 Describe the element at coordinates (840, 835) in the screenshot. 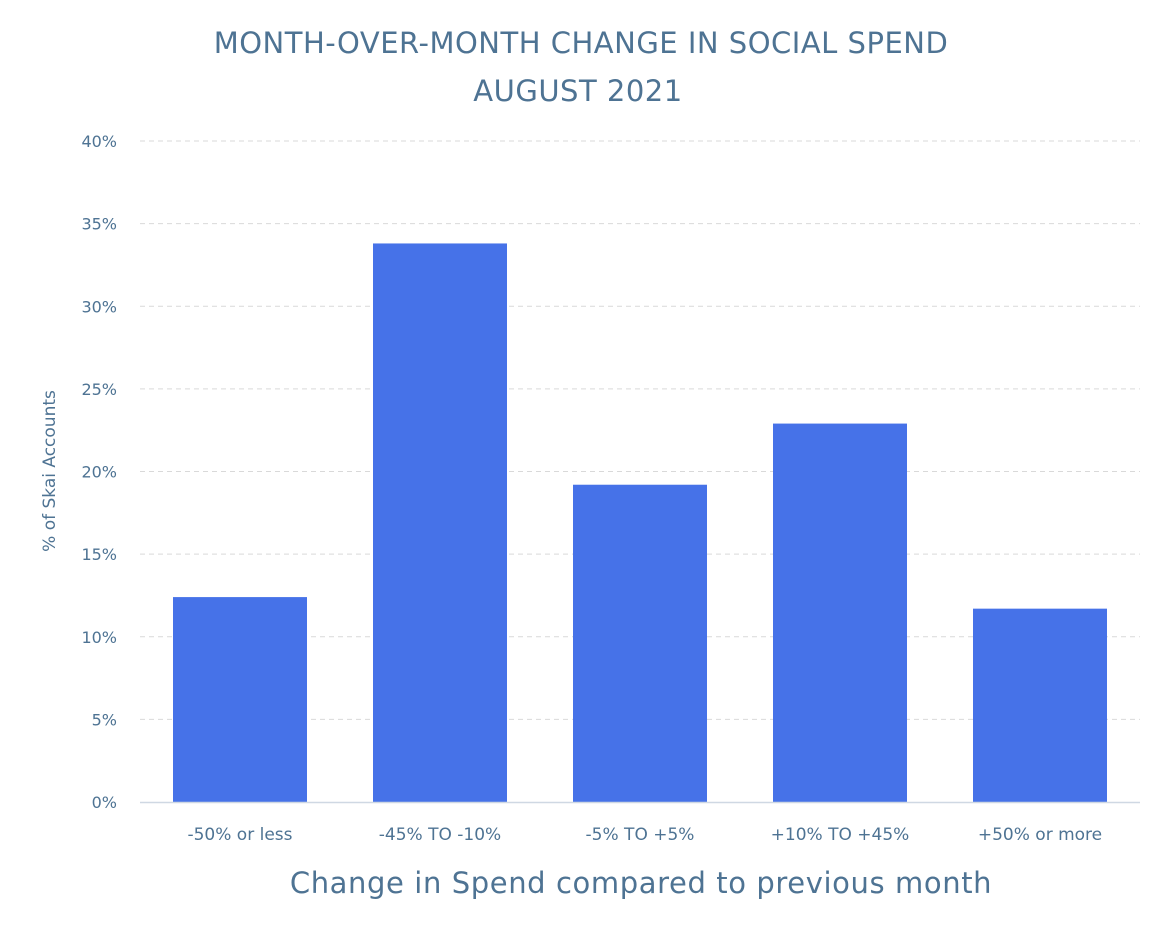

I see `x-tick-label: +10% TO +45%` at that location.